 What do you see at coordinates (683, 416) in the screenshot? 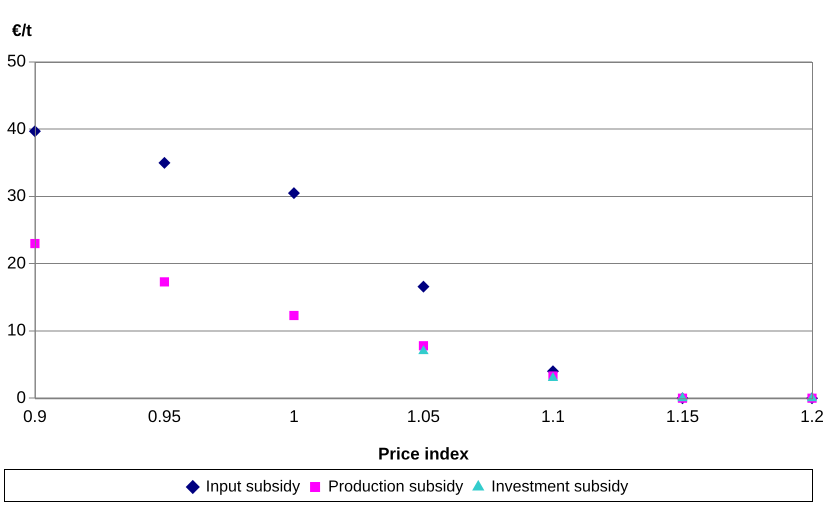
I see `x-tick-label: 1.15` at bounding box center [683, 416].